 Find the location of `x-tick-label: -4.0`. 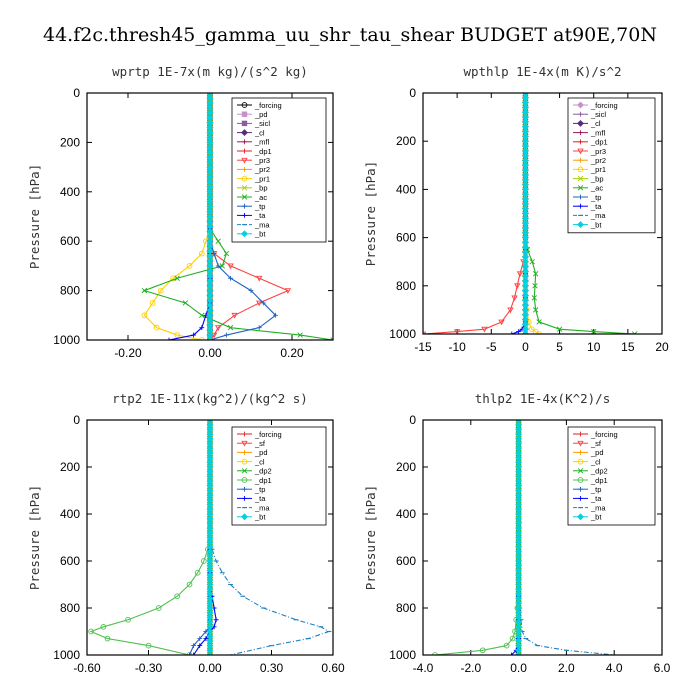

x-tick-label: -4.0 is located at coordinates (423, 668).